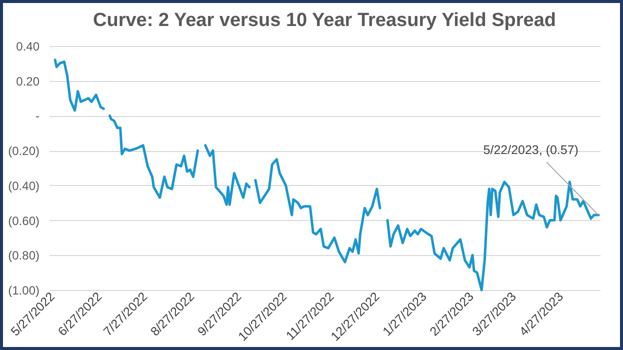  Describe the element at coordinates (24, 255) in the screenshot. I see `y-tick-label: (0.80)` at that location.